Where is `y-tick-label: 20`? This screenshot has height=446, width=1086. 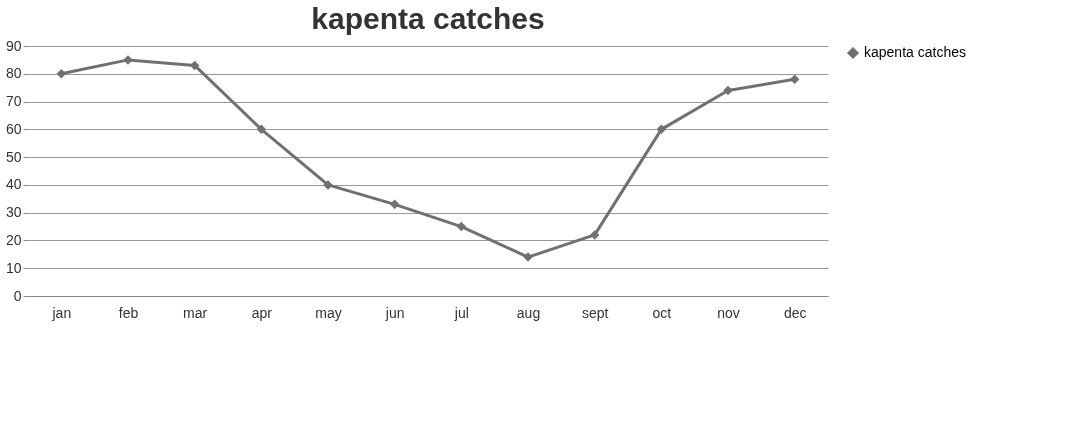
y-tick-label: 20 is located at coordinates (13, 239).